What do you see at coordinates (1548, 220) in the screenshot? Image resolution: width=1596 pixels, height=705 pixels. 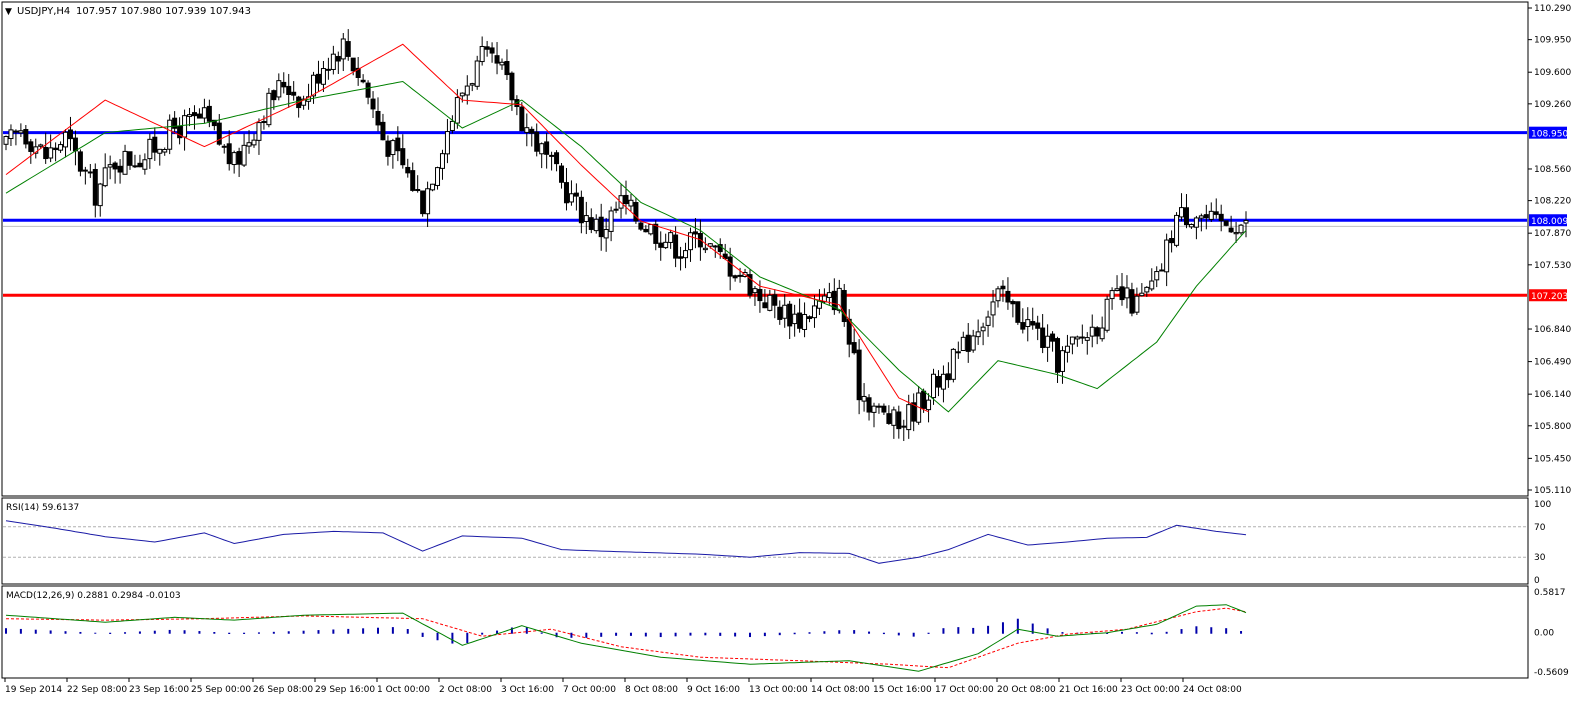 I see `level-tag-resistance-lower` at bounding box center [1548, 220].